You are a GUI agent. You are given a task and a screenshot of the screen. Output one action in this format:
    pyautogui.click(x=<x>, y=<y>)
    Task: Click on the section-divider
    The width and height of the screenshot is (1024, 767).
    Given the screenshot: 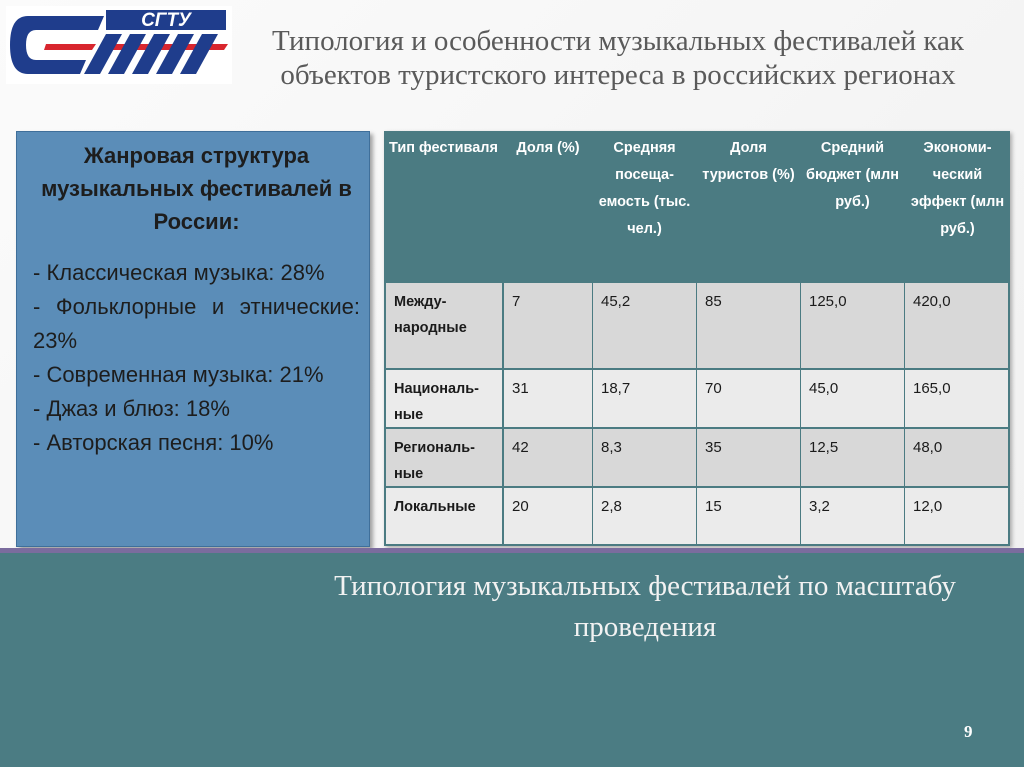 What is the action you would take?
    pyautogui.click(x=512, y=550)
    